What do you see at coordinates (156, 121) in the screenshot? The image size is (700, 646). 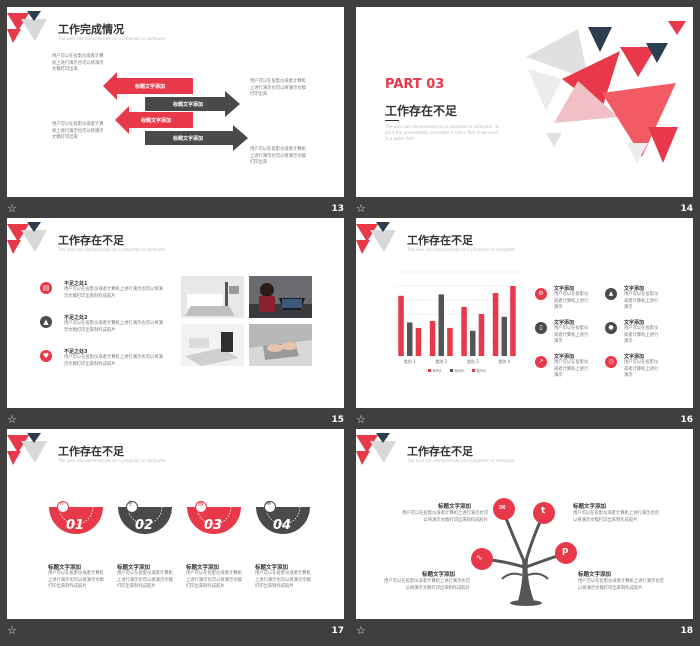 I see `arrow-label-3: 标题文字添加` at bounding box center [156, 121].